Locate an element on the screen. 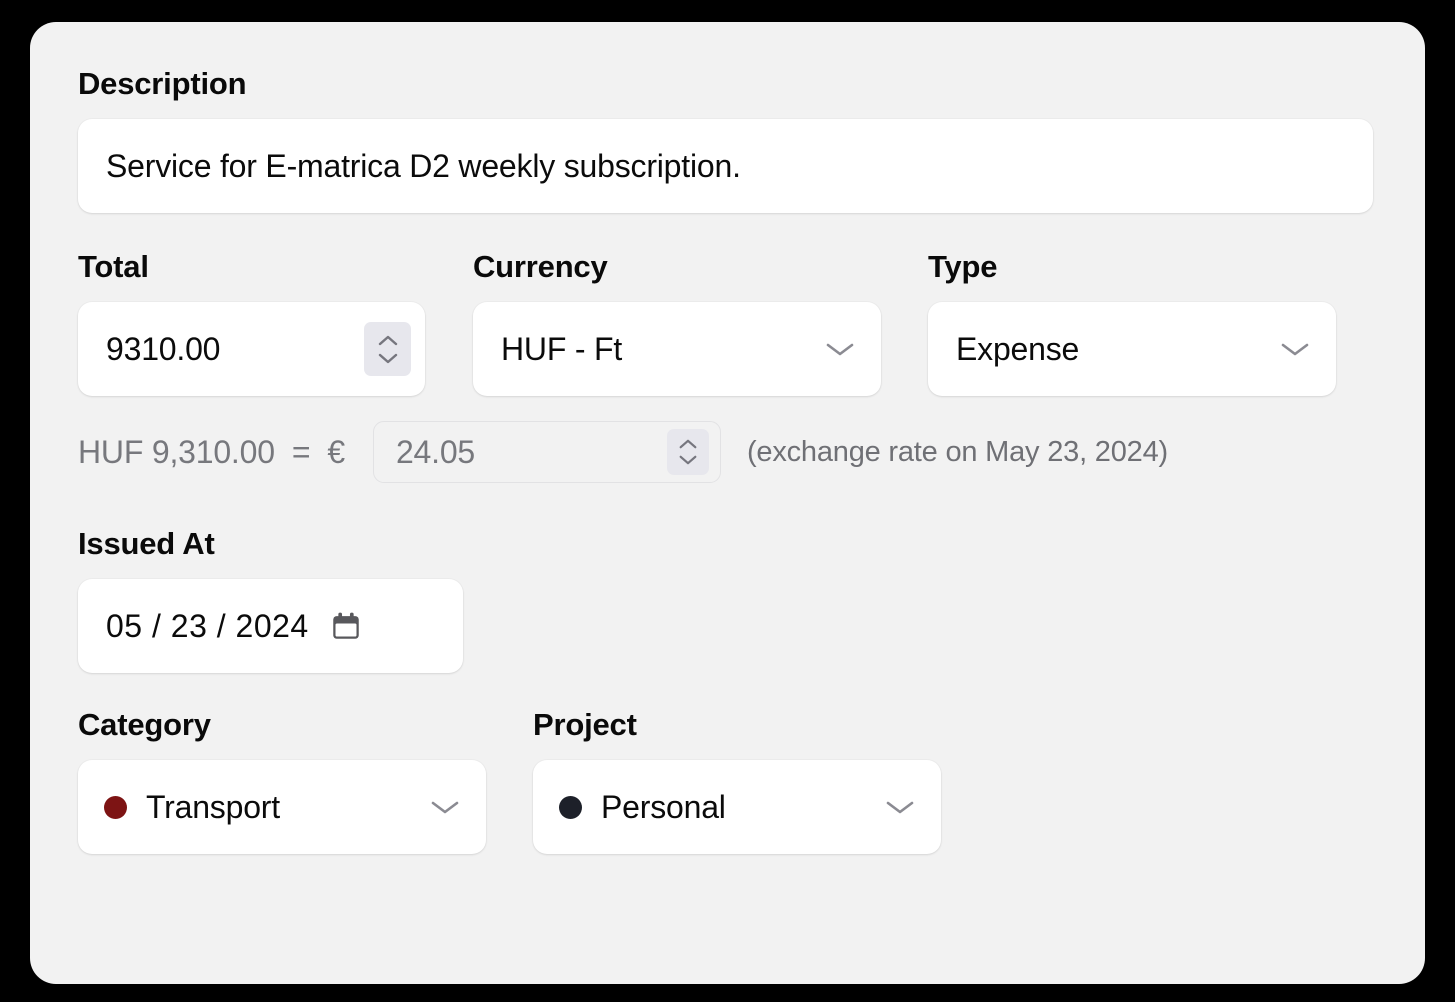  type-label: Type is located at coordinates (963, 266).